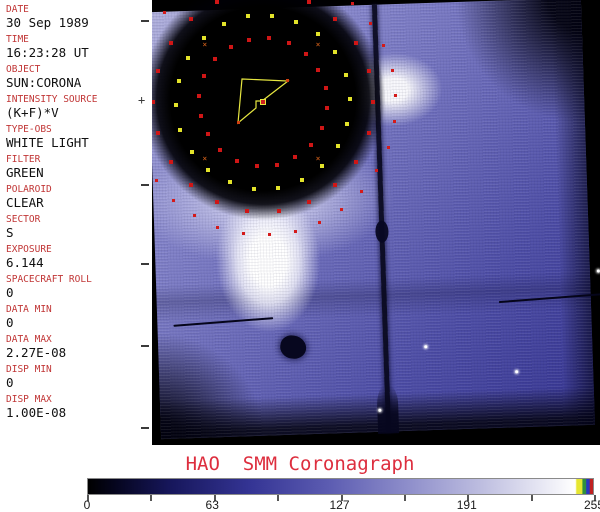  I want to click on colorbar-tick-labels: 0 63 127 191 255, so click(341, 505).